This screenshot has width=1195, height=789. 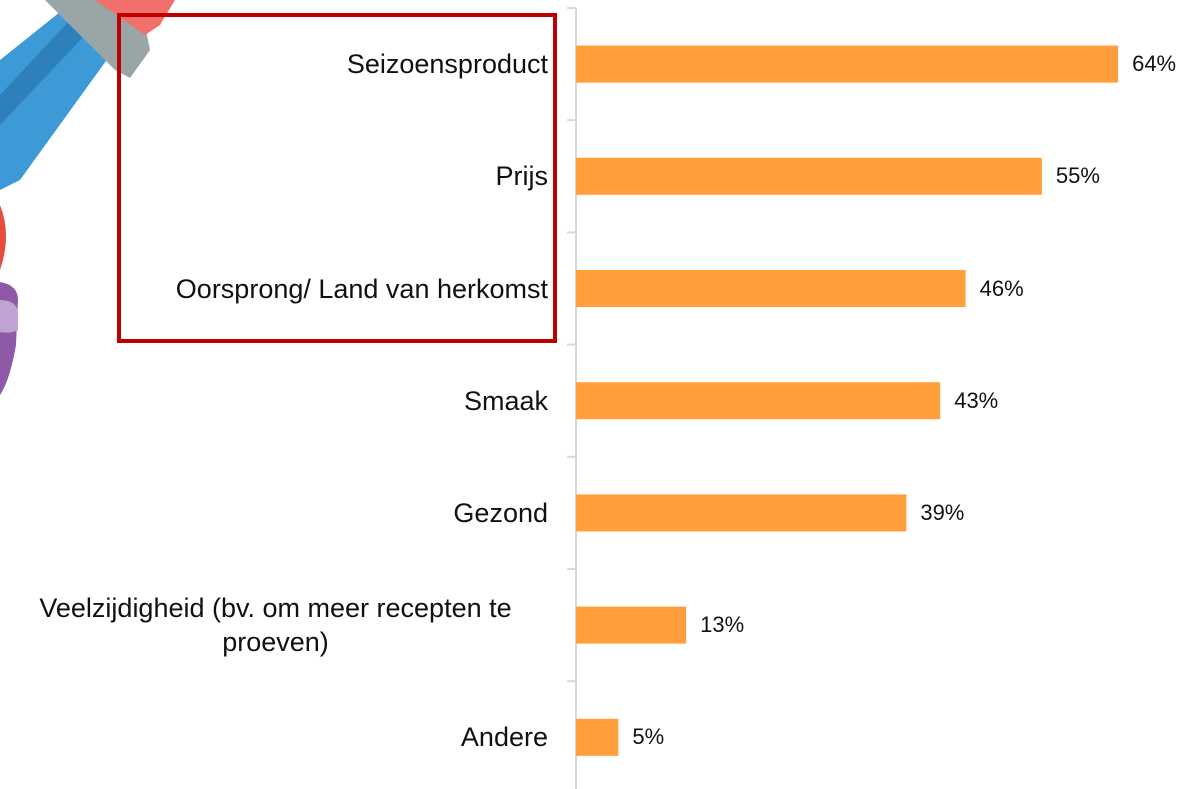 What do you see at coordinates (722, 625) in the screenshot?
I see `value-label: 13%` at bounding box center [722, 625].